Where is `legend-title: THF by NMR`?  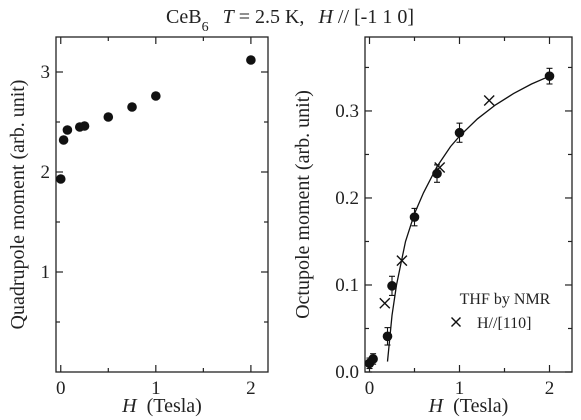
legend-title: THF by NMR is located at coordinates (505, 299).